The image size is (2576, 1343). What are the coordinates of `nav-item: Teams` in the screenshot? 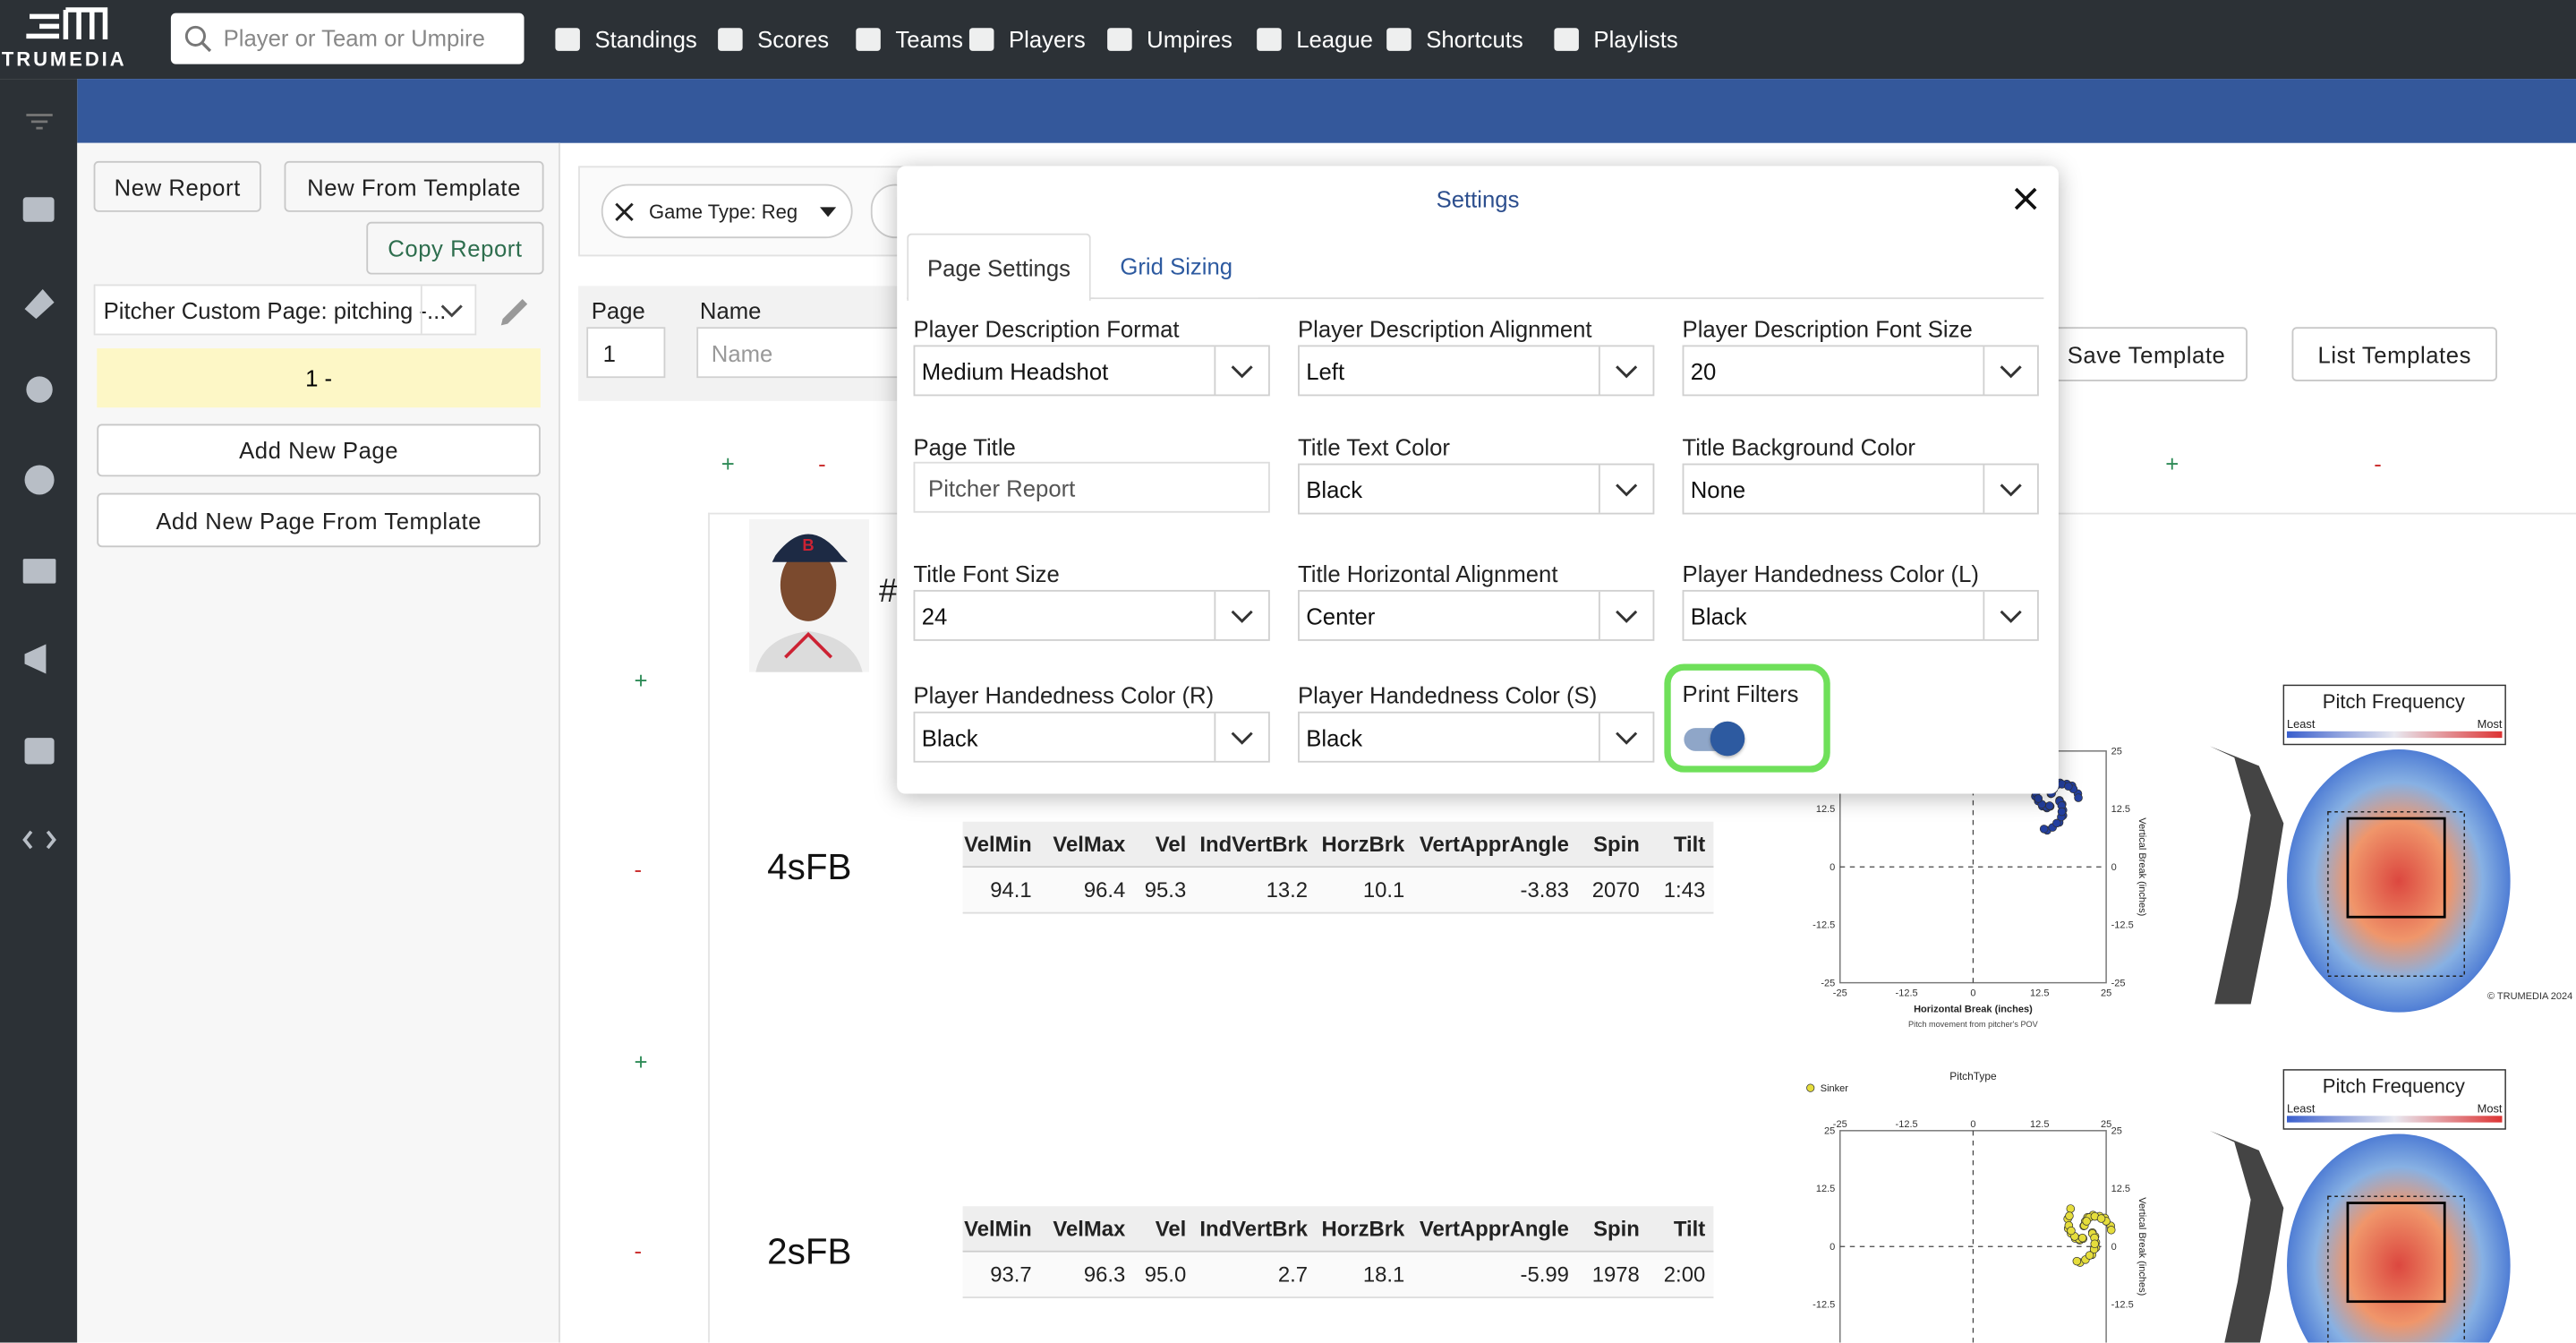 It's located at (929, 39).